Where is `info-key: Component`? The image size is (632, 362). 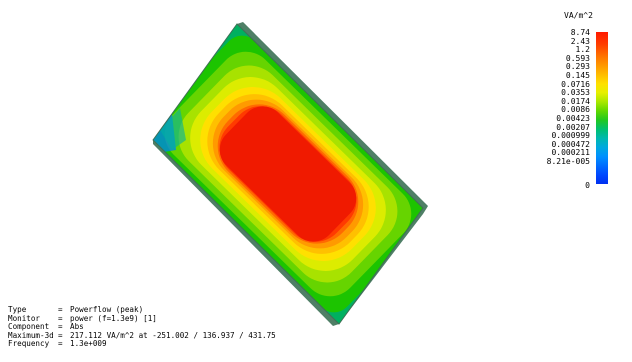 info-key: Component is located at coordinates (29, 327).